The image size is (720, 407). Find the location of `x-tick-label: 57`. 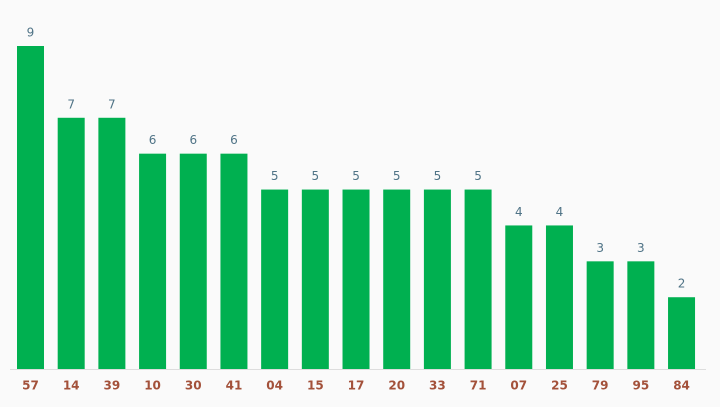

x-tick-label: 57 is located at coordinates (30, 386).